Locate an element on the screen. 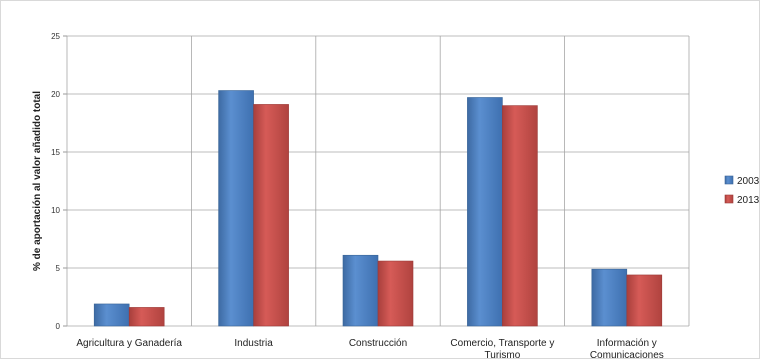 This screenshot has width=760, height=360. y-tick-label-20: 20 is located at coordinates (55, 94).